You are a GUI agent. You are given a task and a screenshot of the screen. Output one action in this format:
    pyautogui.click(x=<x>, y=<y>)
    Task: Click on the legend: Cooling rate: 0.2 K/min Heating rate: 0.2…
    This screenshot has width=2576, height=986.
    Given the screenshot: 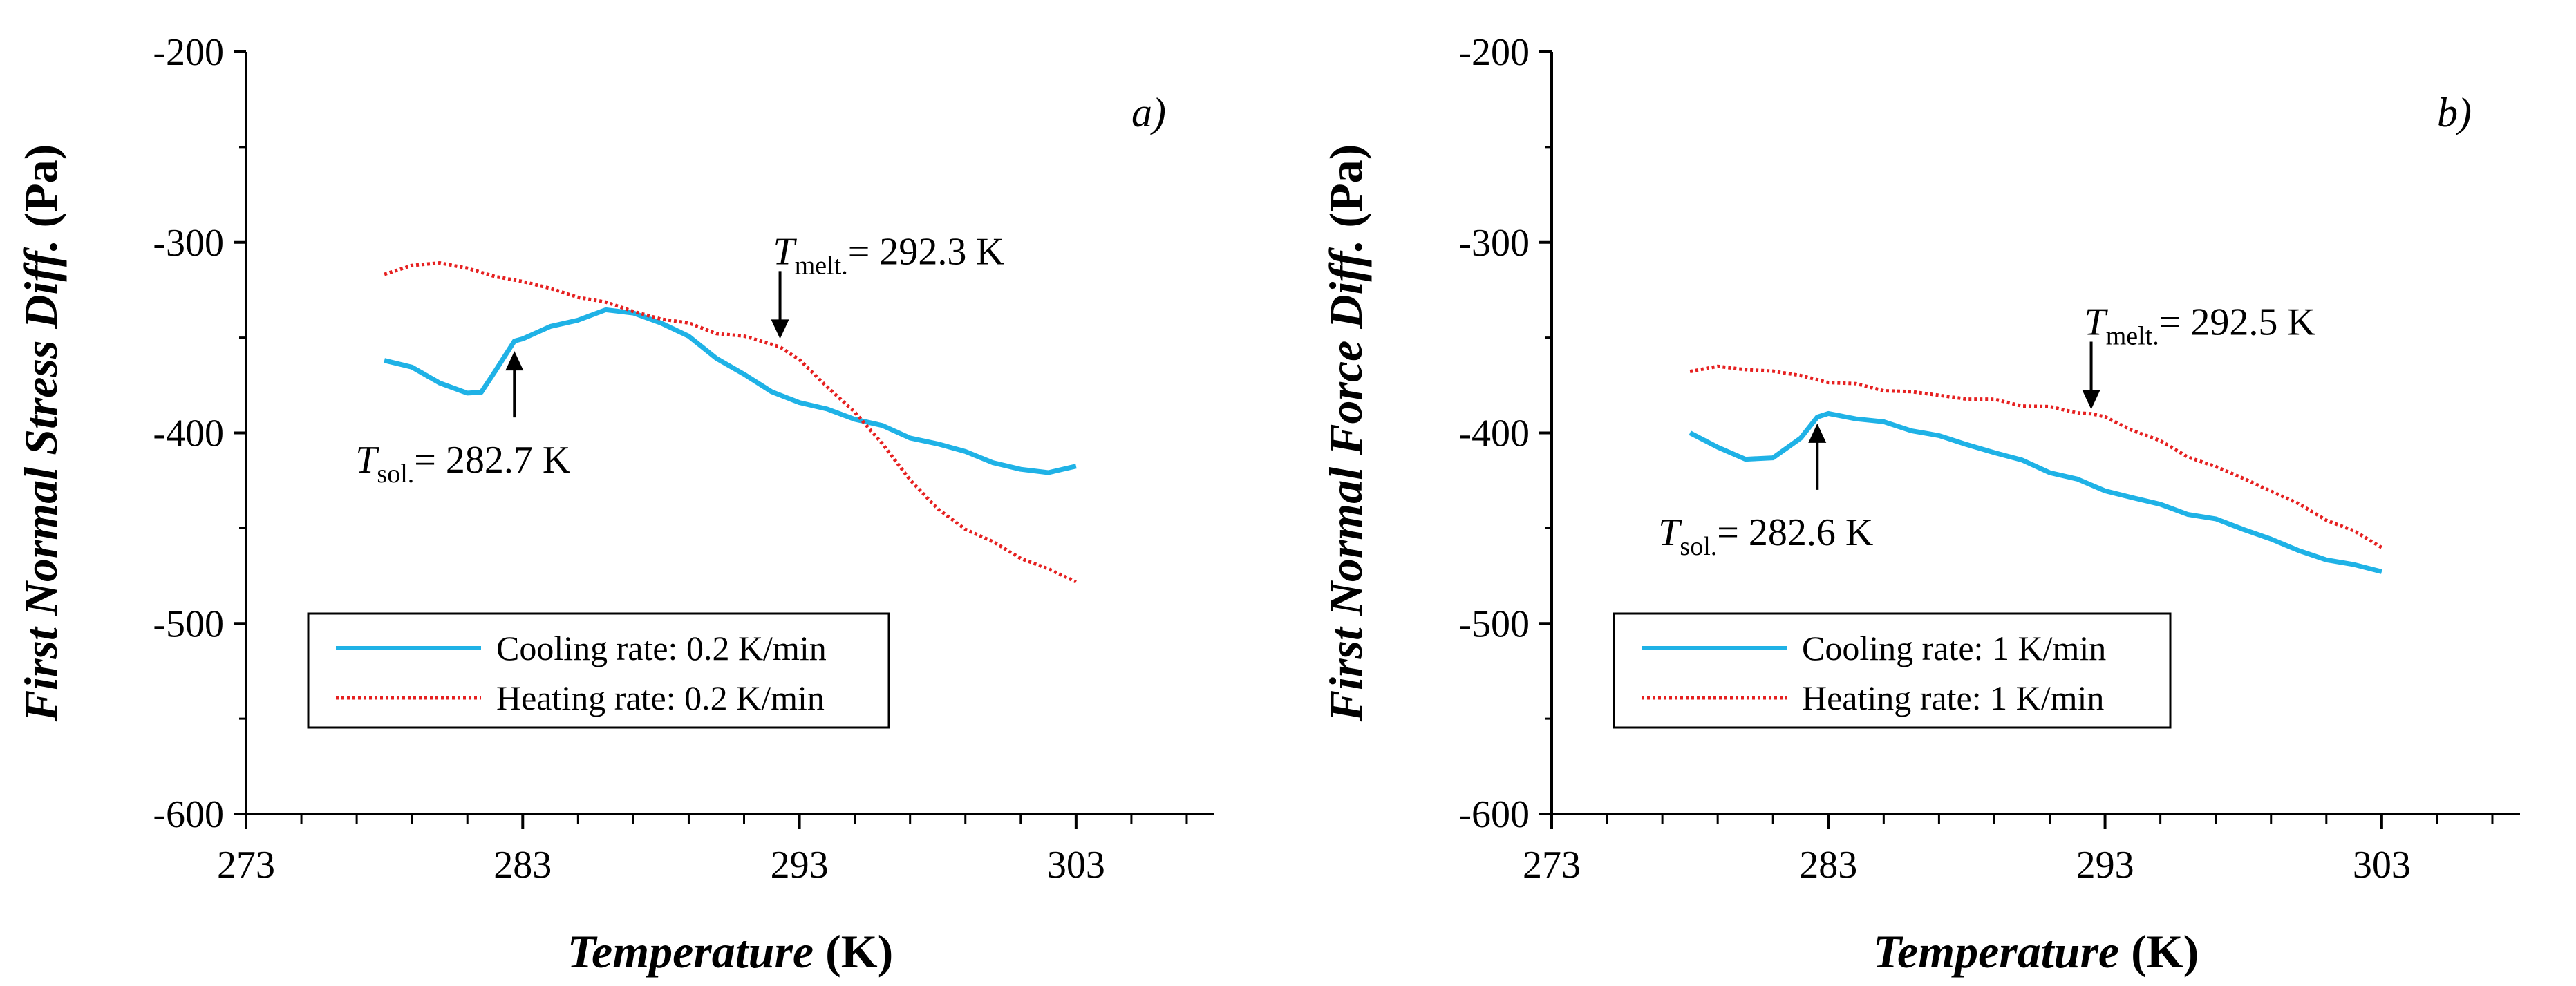 What is the action you would take?
    pyautogui.click(x=598, y=671)
    